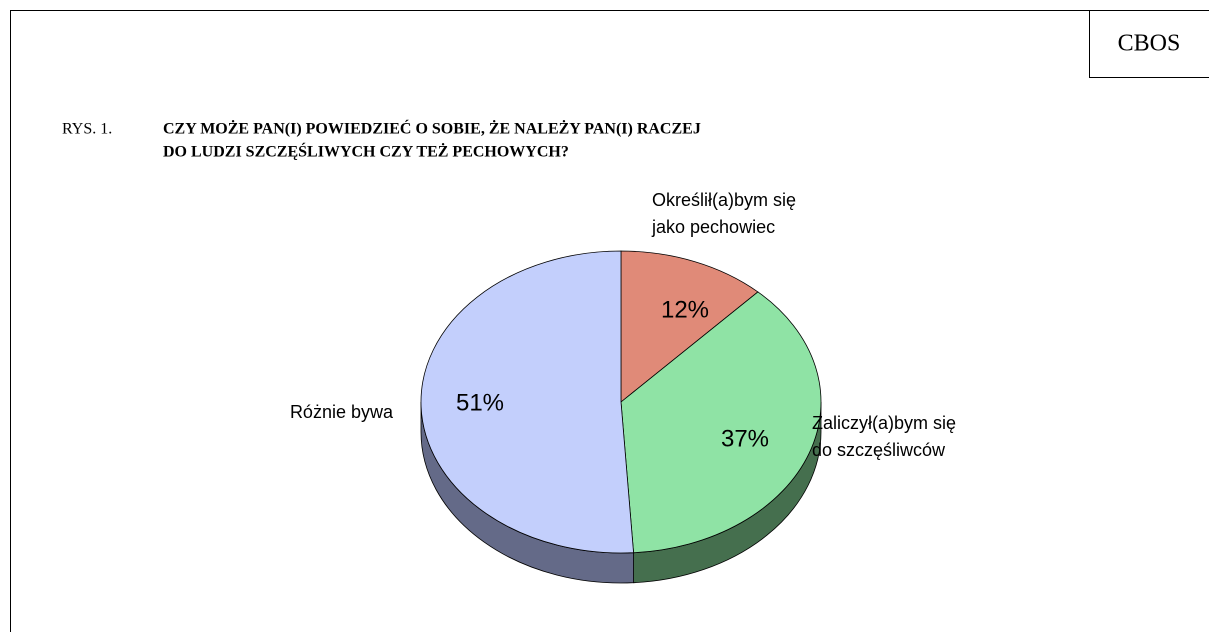 The height and width of the screenshot is (632, 1209). What do you see at coordinates (745, 438) in the screenshot?
I see `value-label: 37%` at bounding box center [745, 438].